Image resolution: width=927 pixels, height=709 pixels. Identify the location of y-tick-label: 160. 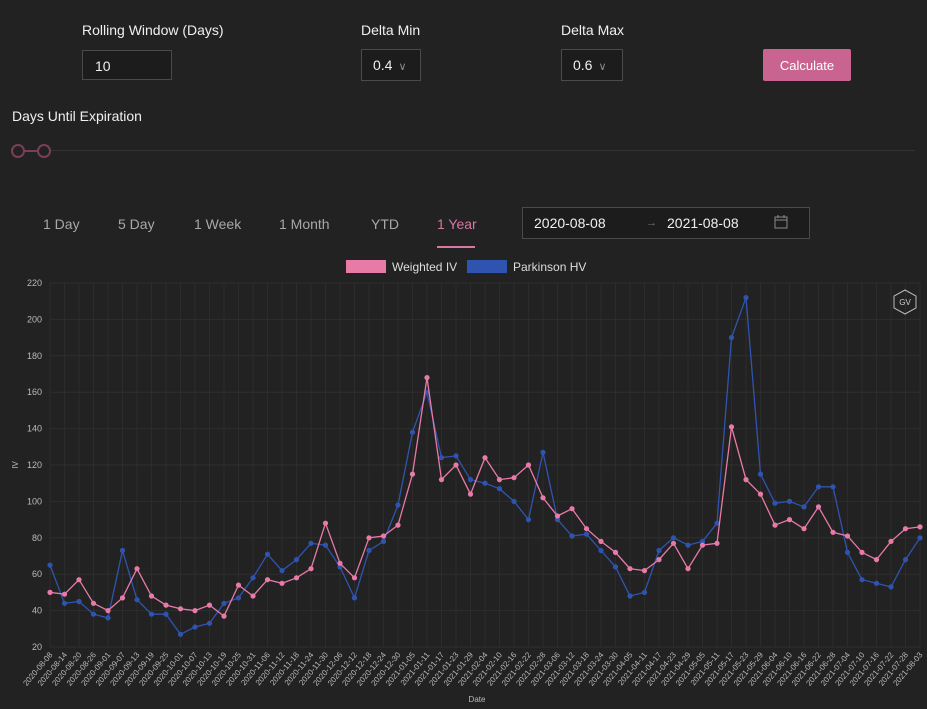
(34, 392).